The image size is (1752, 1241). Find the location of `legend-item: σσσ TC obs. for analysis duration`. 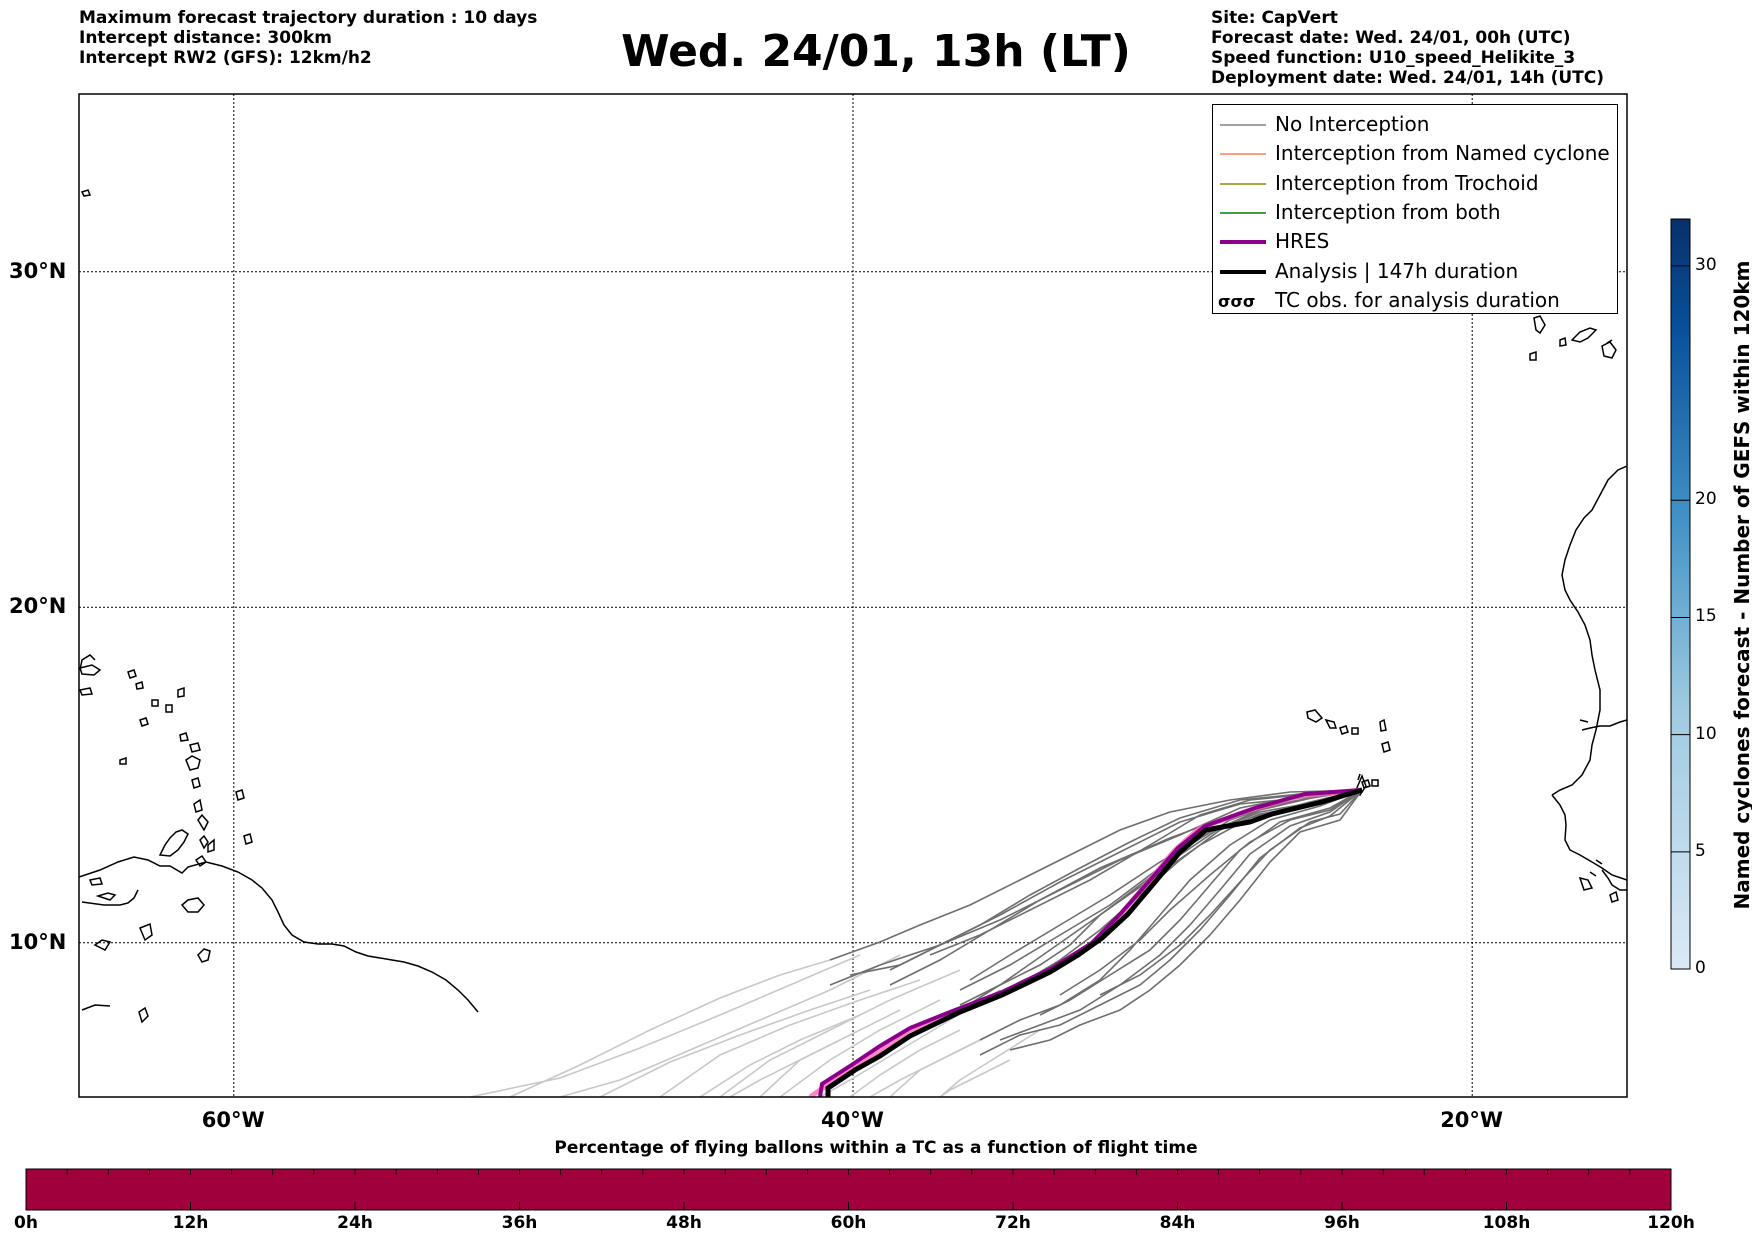

legend-item: σσσ TC obs. for analysis duration is located at coordinates (1415, 301).